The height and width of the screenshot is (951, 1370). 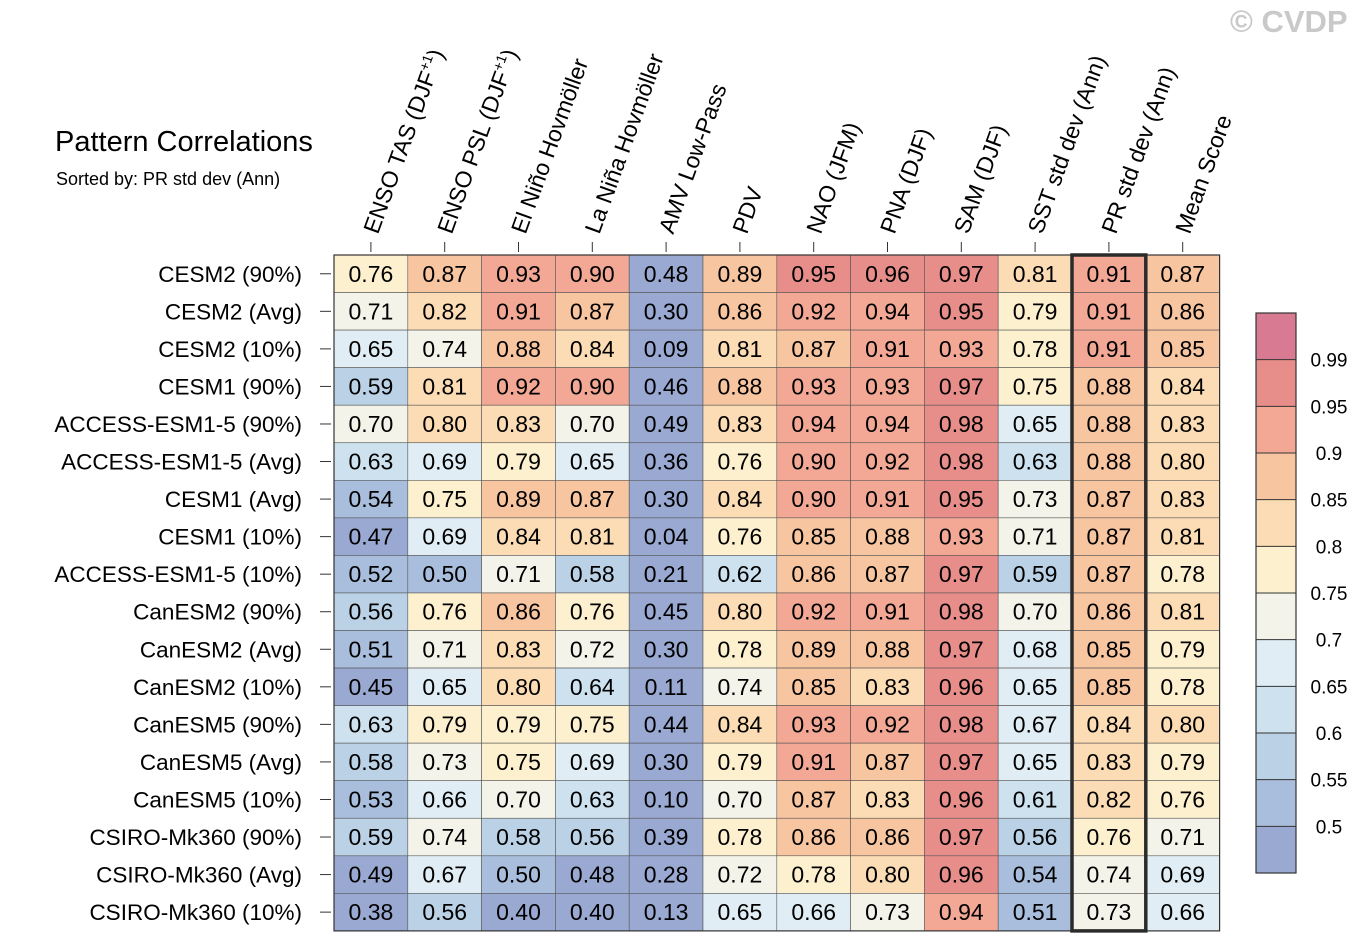 I want to click on cell-value-label: 0.81, so click(x=592, y=537).